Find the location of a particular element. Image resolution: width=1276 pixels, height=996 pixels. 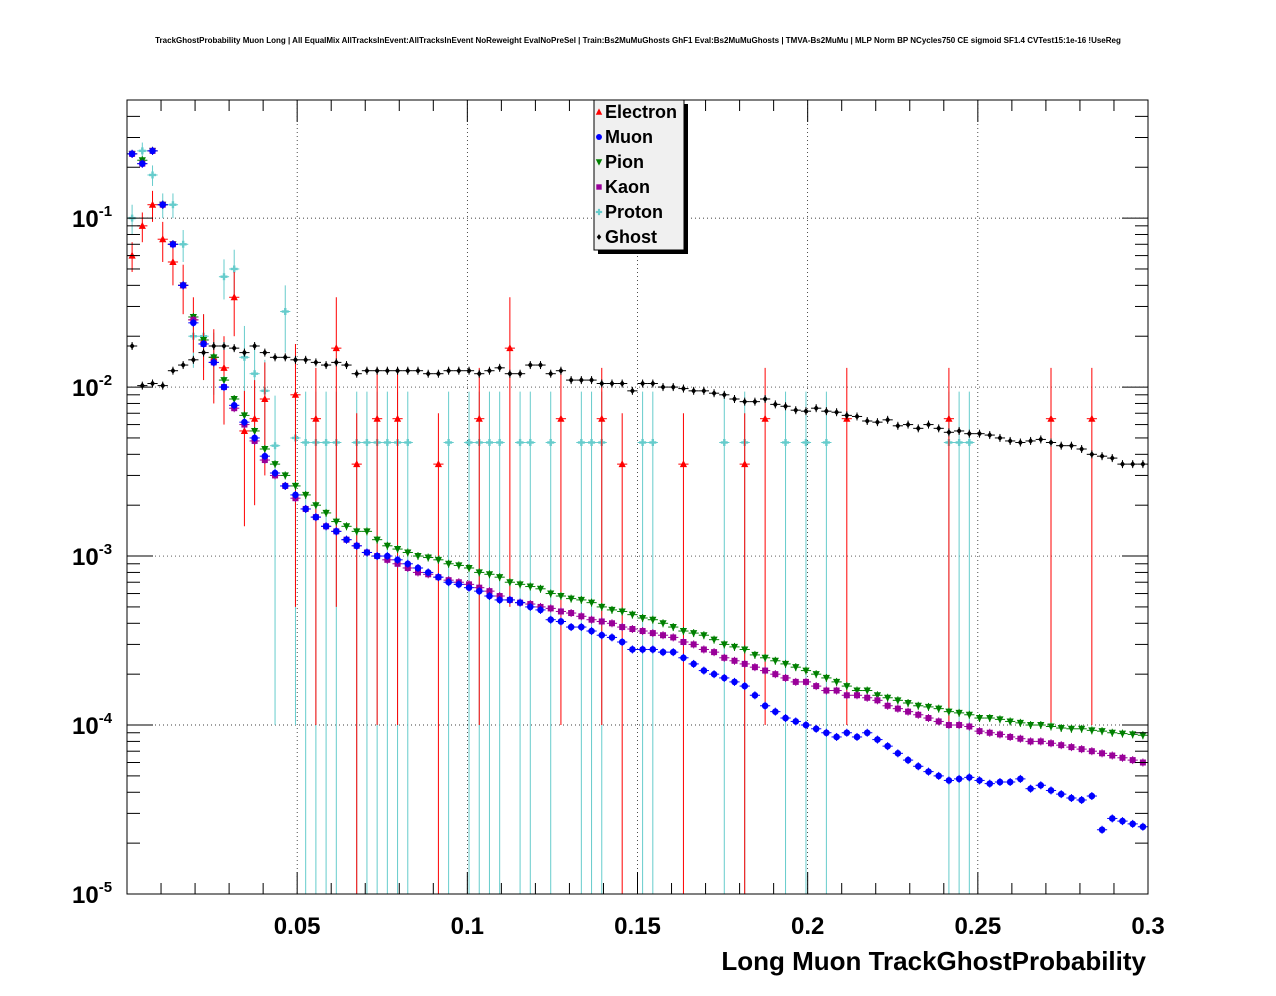

x-tick-label: 0.1 is located at coordinates (467, 926).